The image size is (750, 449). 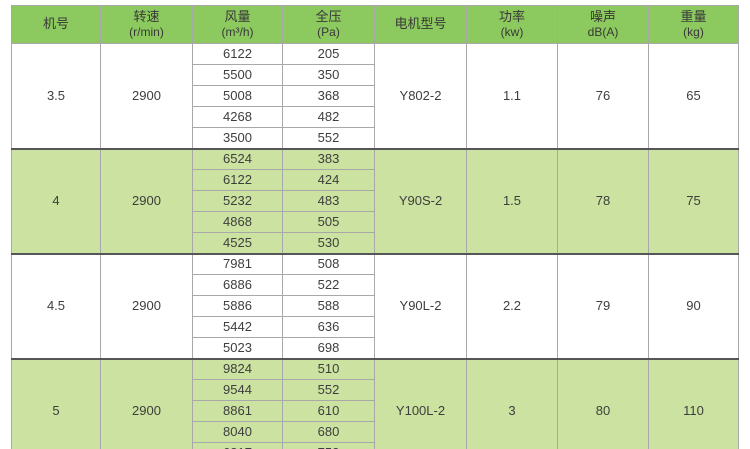 I want to click on col-header-power-label: 功率, so click(x=511, y=16).